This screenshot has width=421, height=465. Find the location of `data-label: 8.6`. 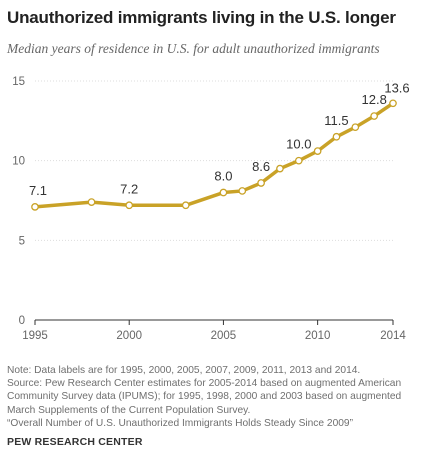

data-label: 8.6 is located at coordinates (261, 166).